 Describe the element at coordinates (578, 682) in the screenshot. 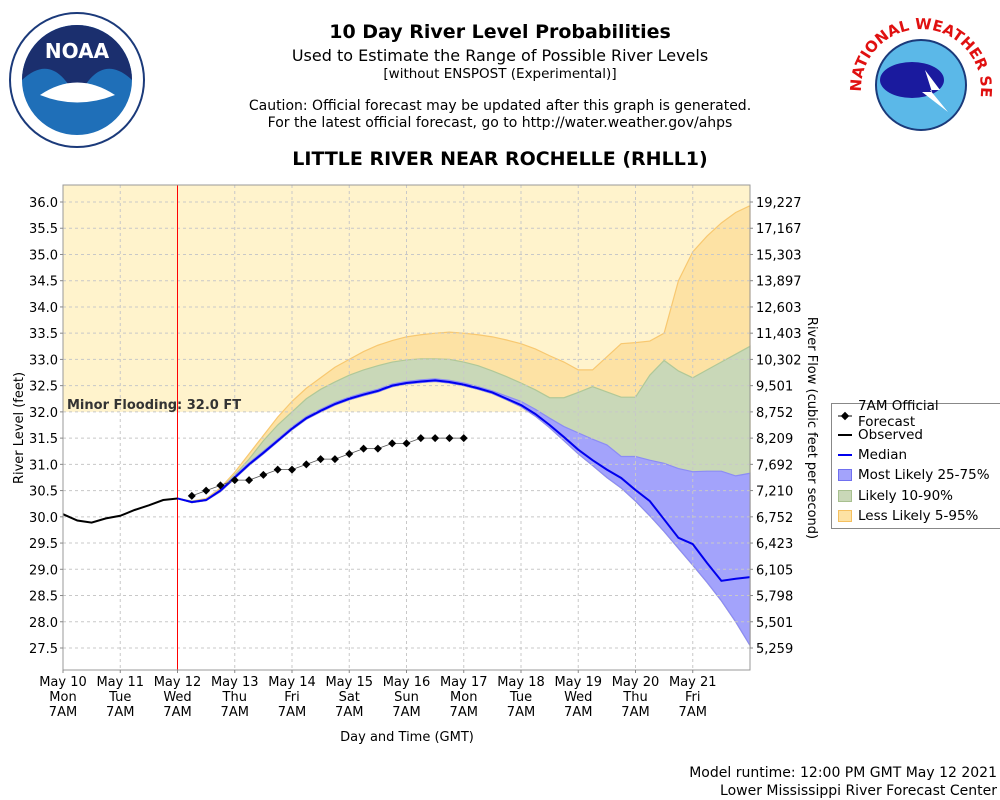

I see `x-tick-label: May 19` at that location.